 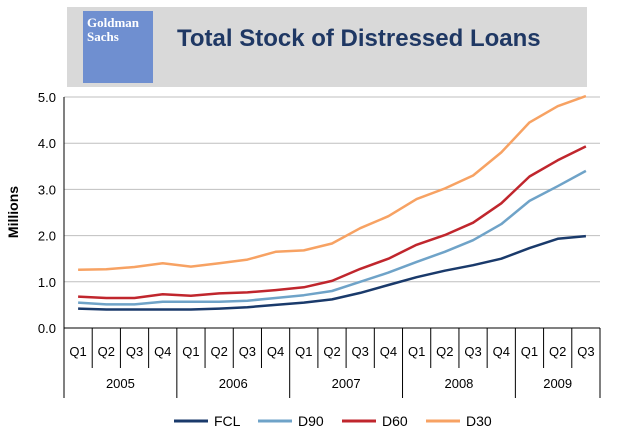 What do you see at coordinates (47, 97) in the screenshot?
I see `y-tick-label: 5.0` at bounding box center [47, 97].